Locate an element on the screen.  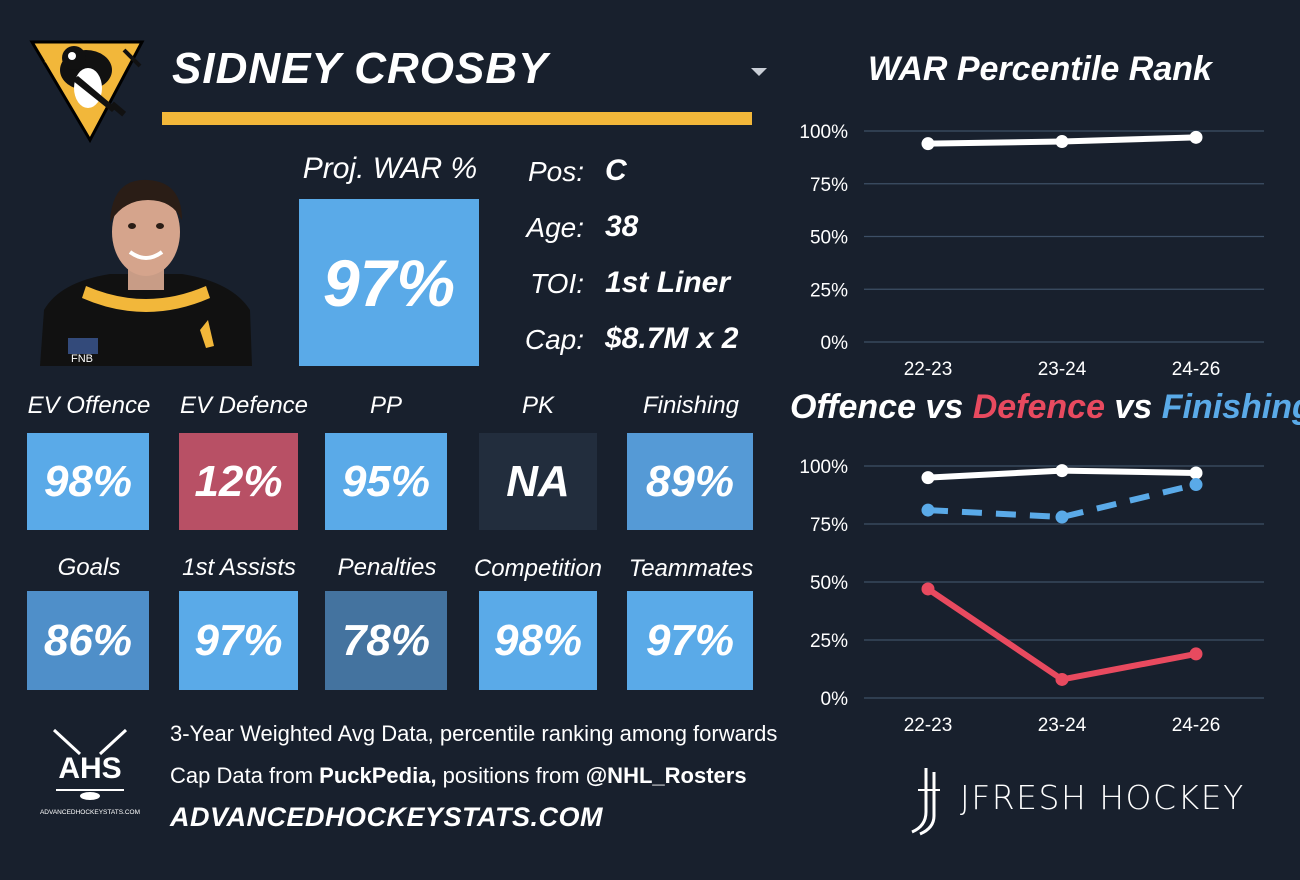
nhl-rosters-link: @NHL_Rosters is located at coordinates (666, 775).